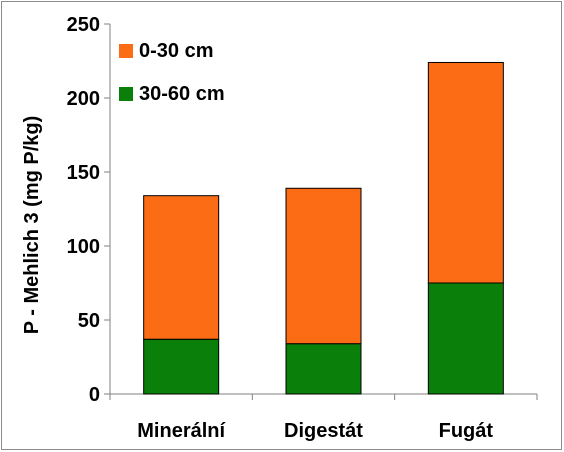 This screenshot has height=452, width=564. I want to click on y-tick-label: 200, so click(83, 99).